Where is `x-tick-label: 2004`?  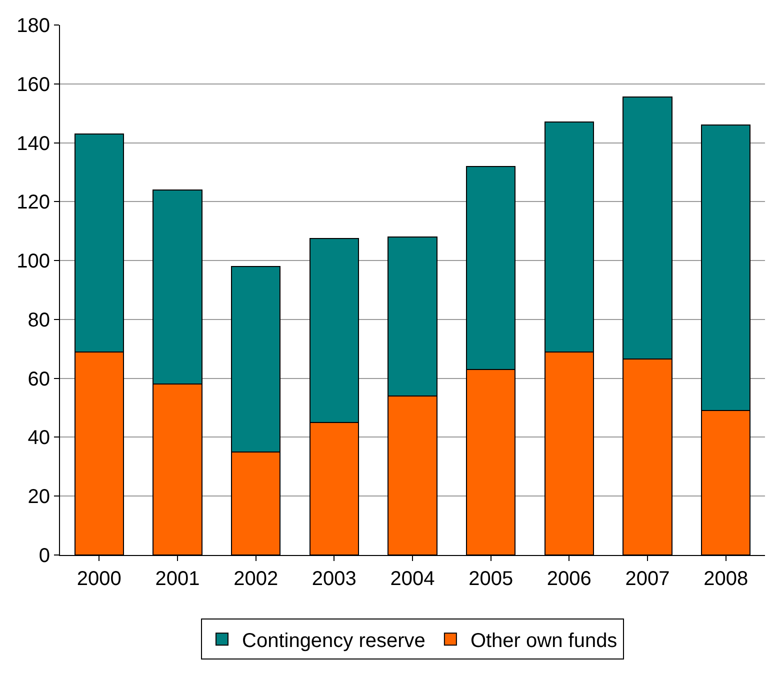 x-tick-label: 2004 is located at coordinates (412, 579).